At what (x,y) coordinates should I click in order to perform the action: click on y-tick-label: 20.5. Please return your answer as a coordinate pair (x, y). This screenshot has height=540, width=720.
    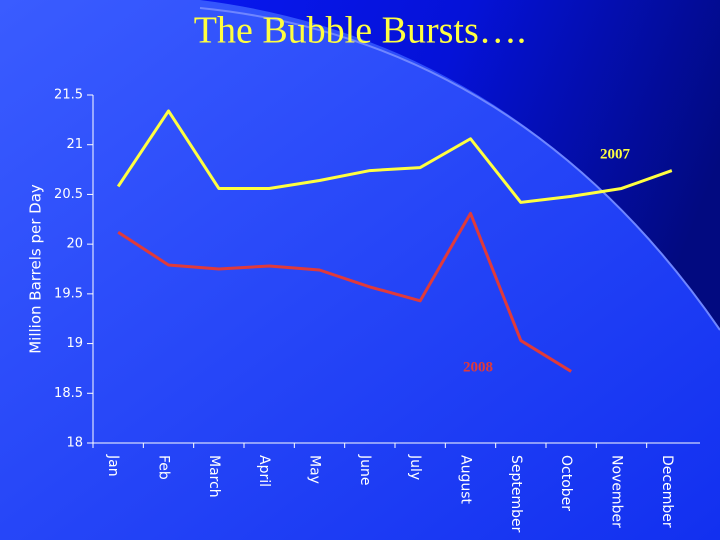
    Looking at the image, I should click on (68, 194).